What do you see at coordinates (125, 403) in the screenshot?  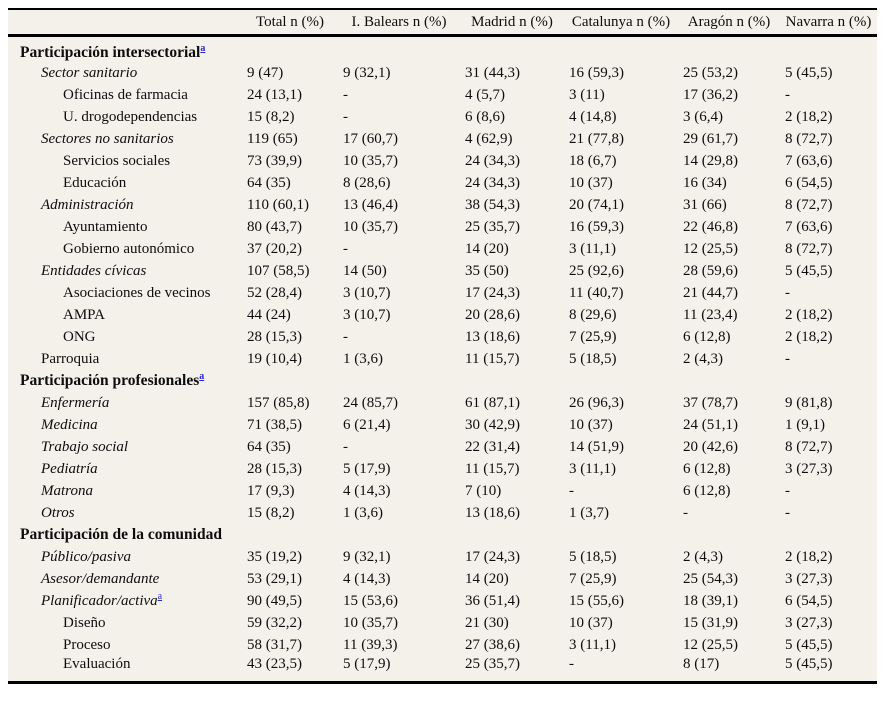 I see `row-label-cell: Enfermería` at bounding box center [125, 403].